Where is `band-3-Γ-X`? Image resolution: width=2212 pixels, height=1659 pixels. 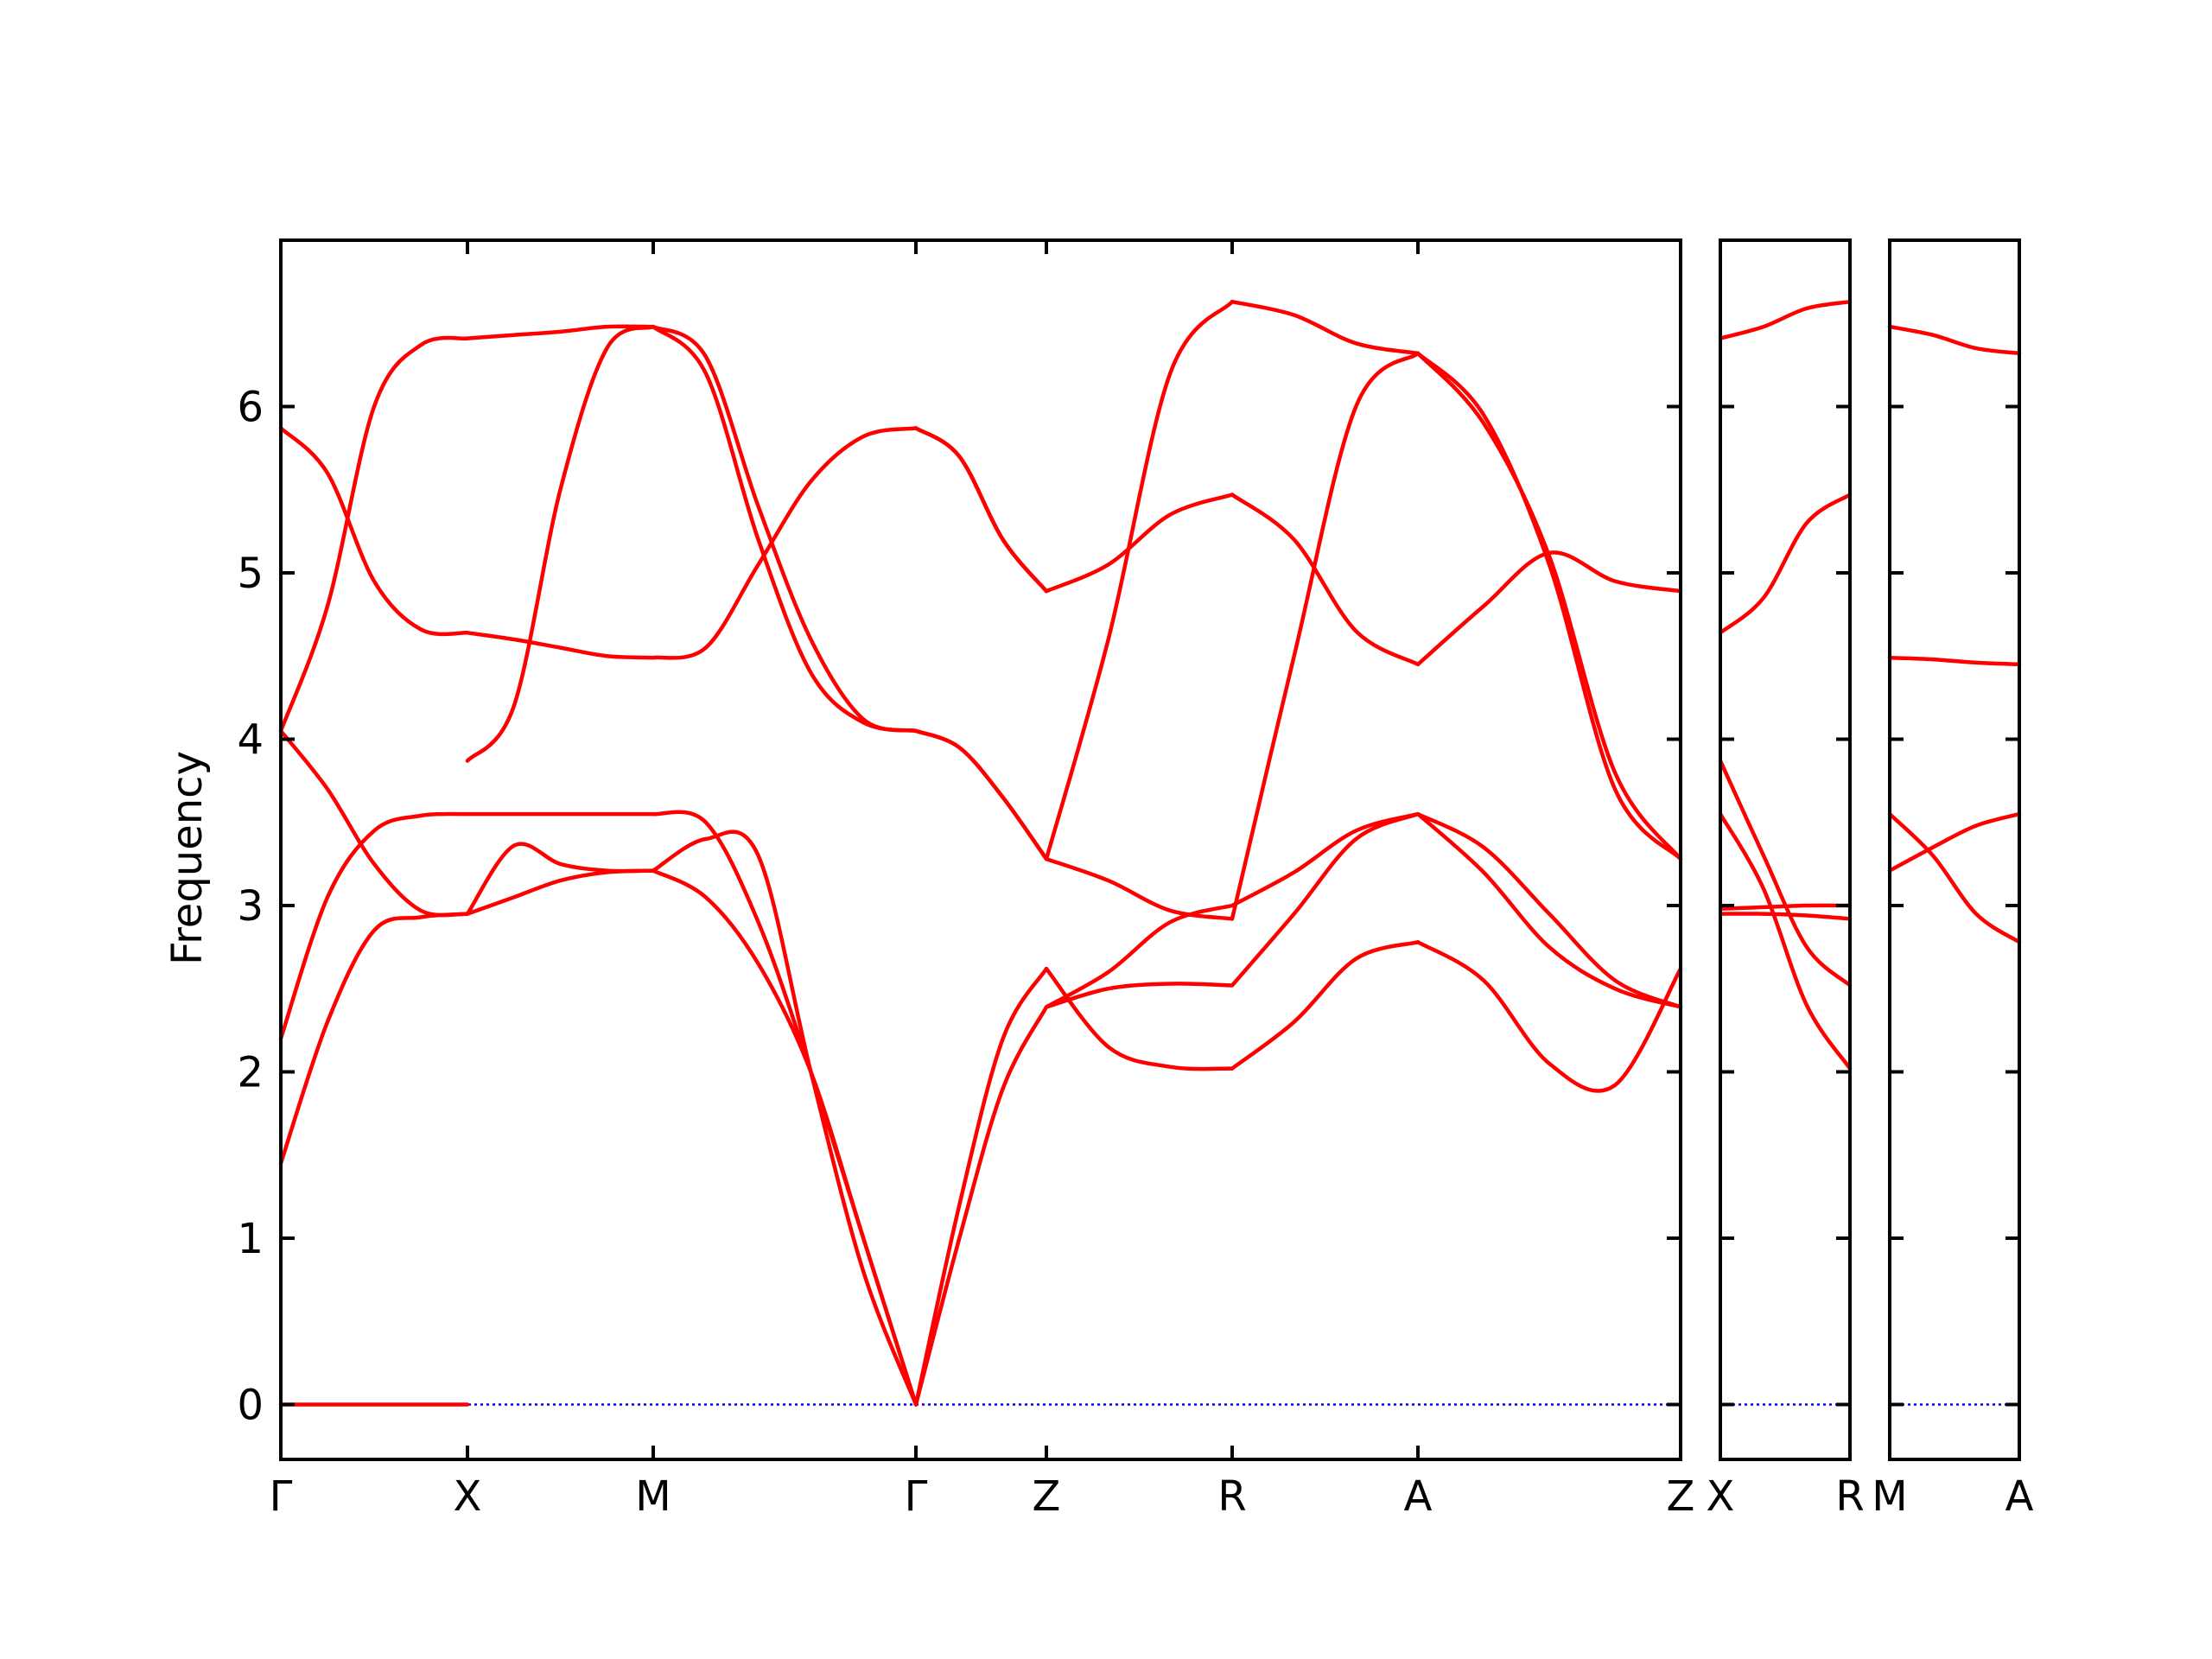 band-3-Γ-X is located at coordinates (374, 926).